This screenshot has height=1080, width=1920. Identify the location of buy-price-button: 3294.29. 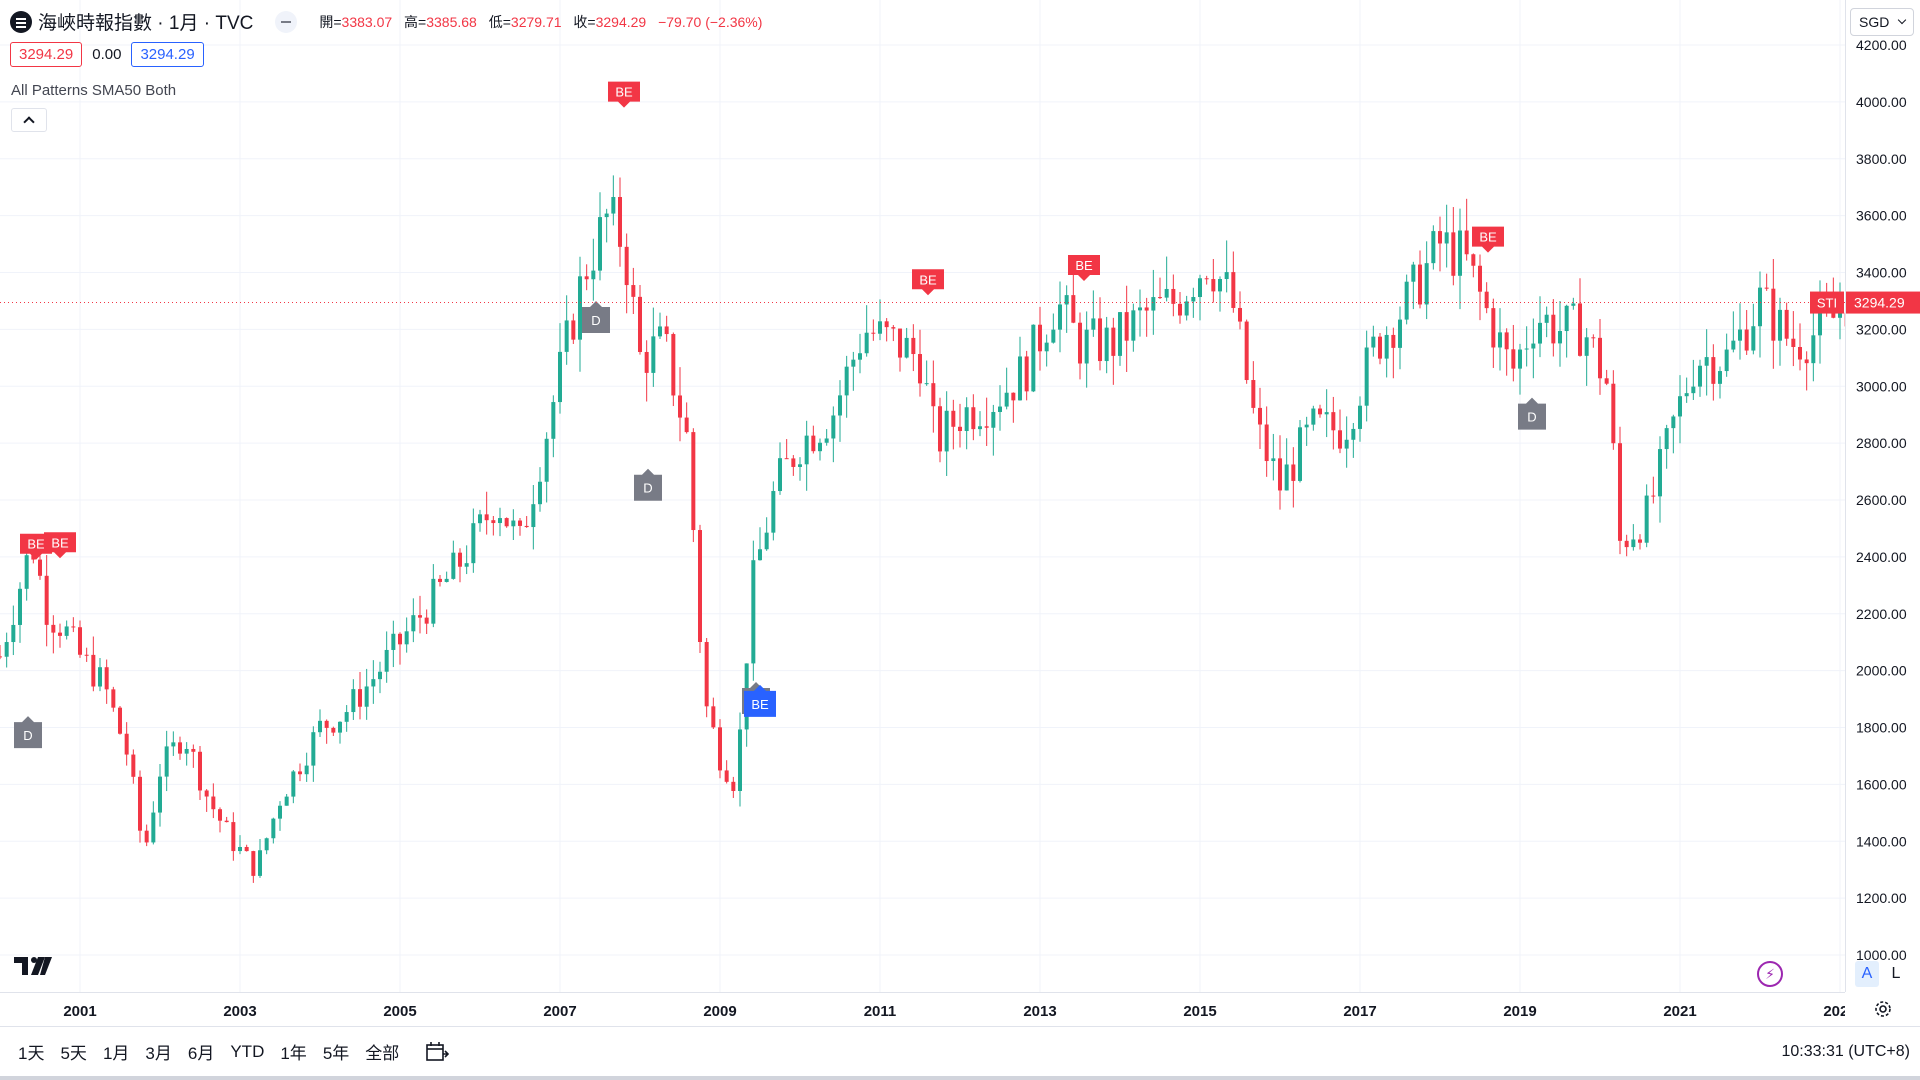
(167, 54).